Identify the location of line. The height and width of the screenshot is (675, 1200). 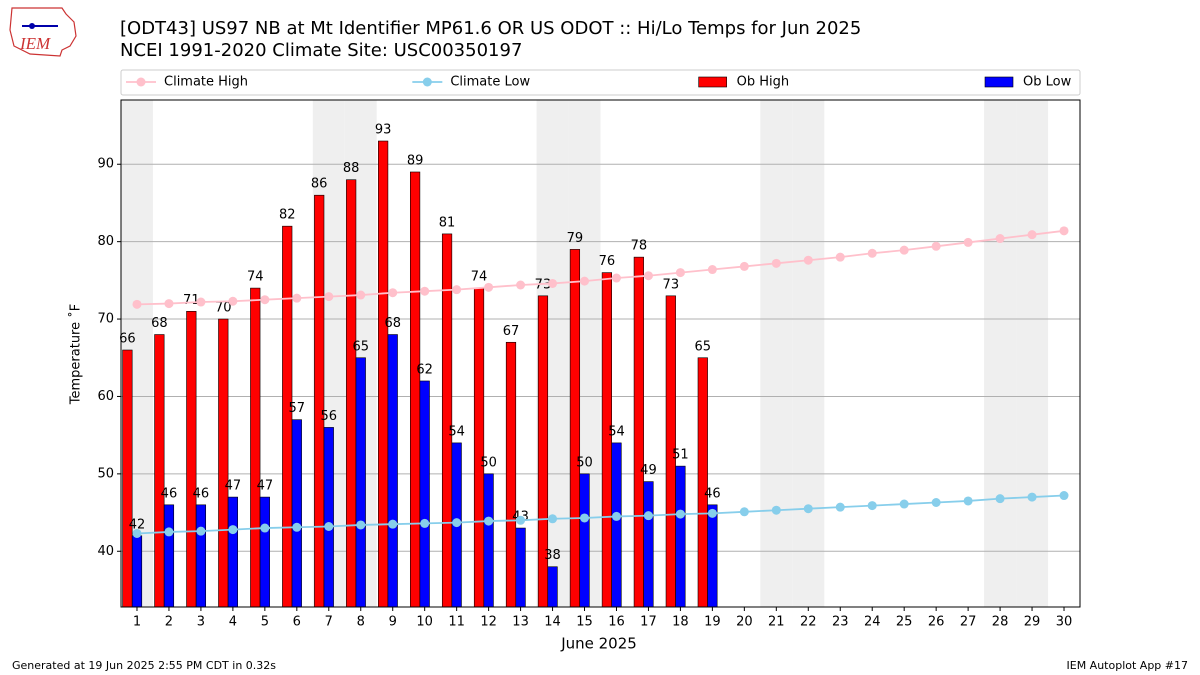
(600, 267).